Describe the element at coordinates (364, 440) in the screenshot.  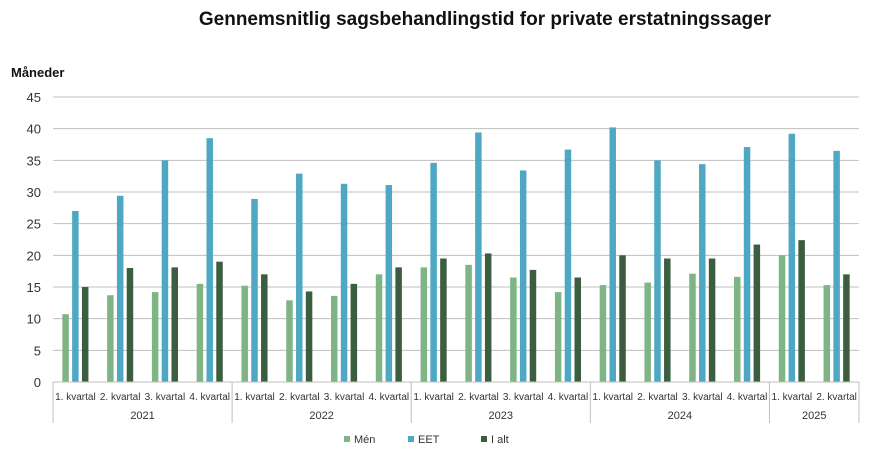
I see `legend-label: Mén` at that location.